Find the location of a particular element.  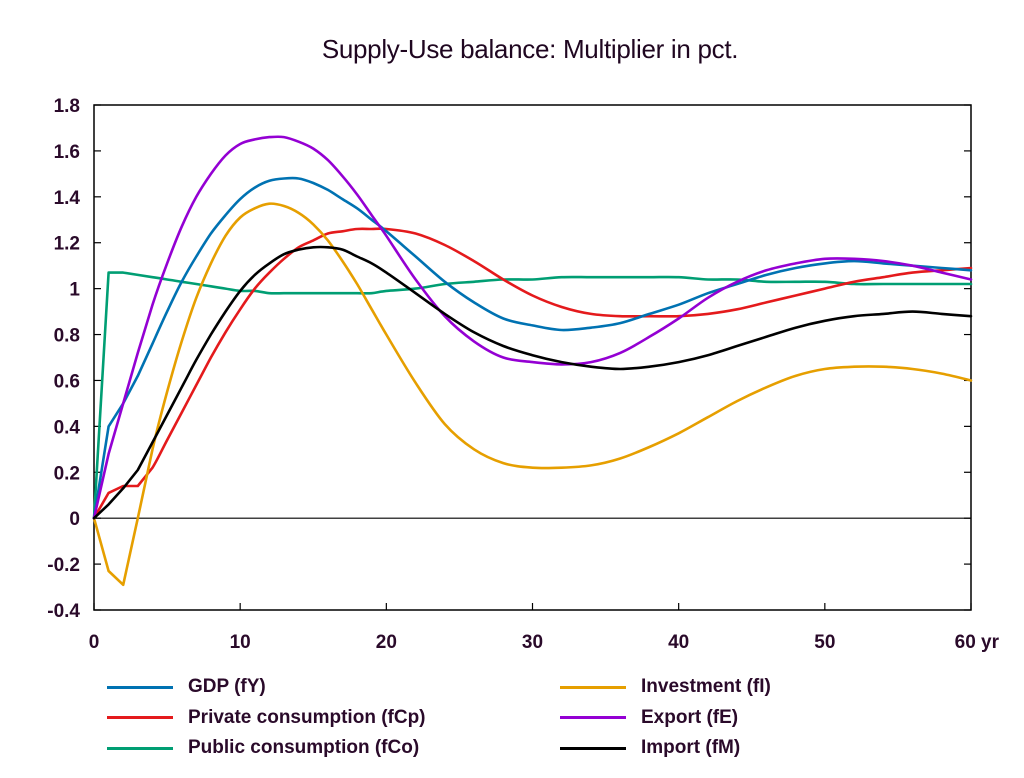

x-tick-label: 20 is located at coordinates (386, 642).